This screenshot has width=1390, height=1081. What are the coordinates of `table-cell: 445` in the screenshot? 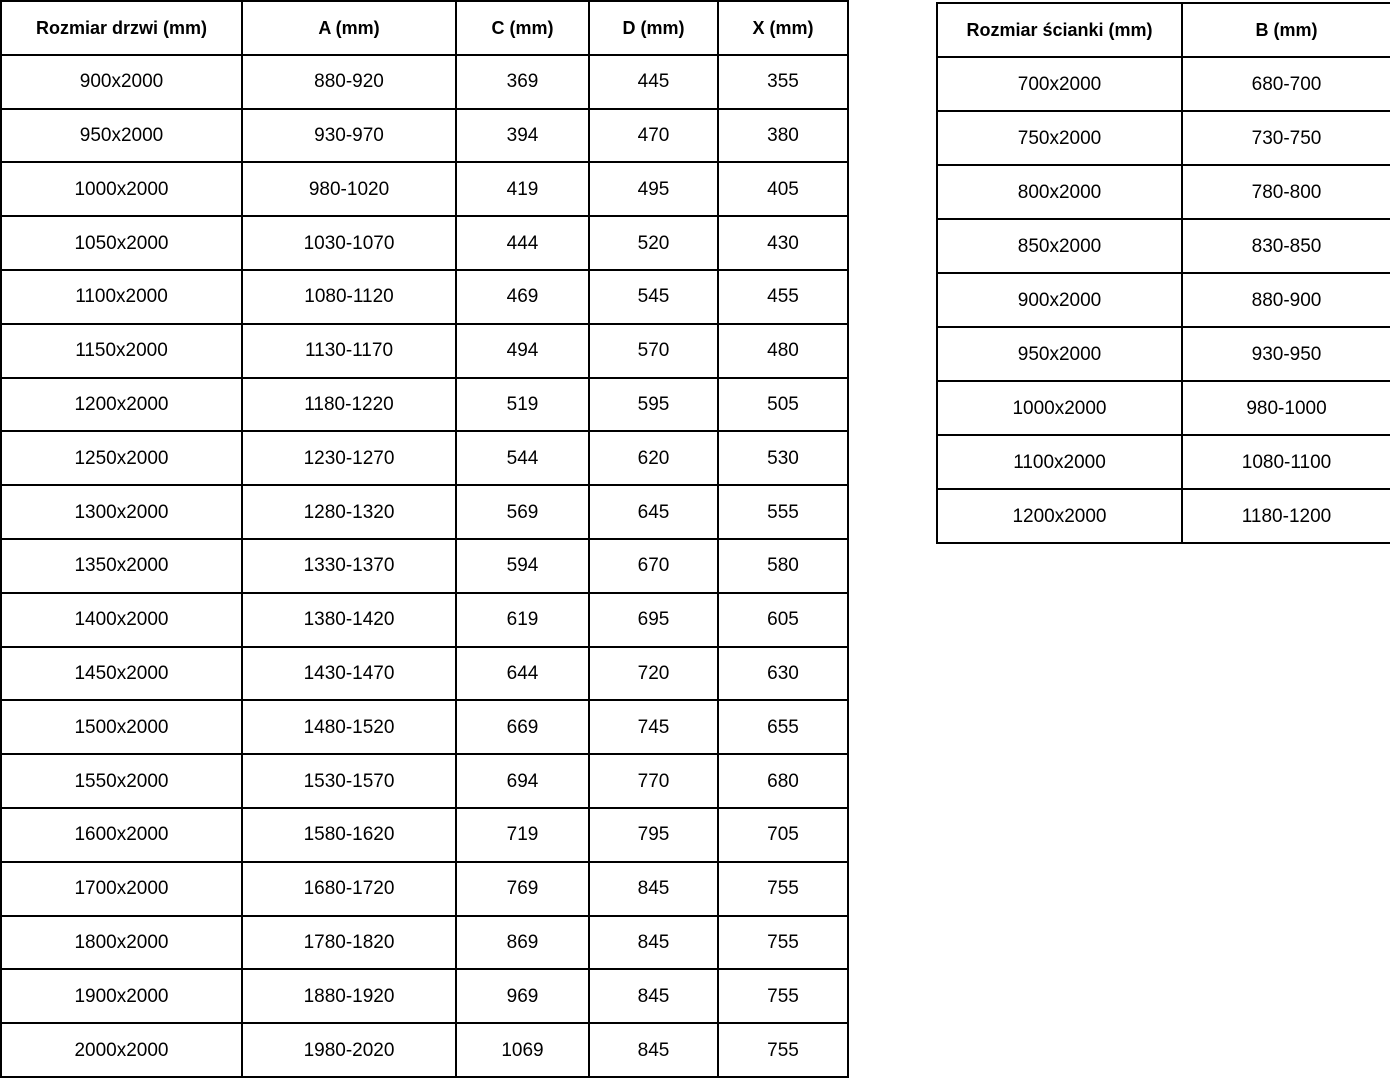 It's located at (653, 81).